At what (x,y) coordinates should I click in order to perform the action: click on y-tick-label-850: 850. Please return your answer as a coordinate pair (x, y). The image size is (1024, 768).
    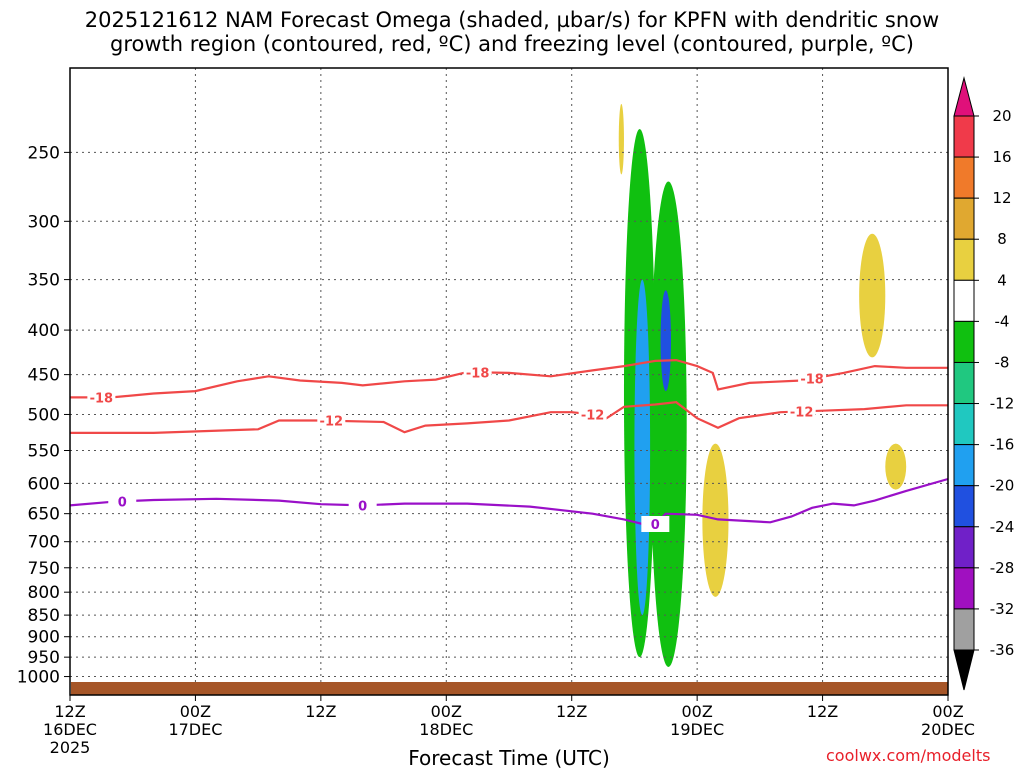
    Looking at the image, I should click on (44, 616).